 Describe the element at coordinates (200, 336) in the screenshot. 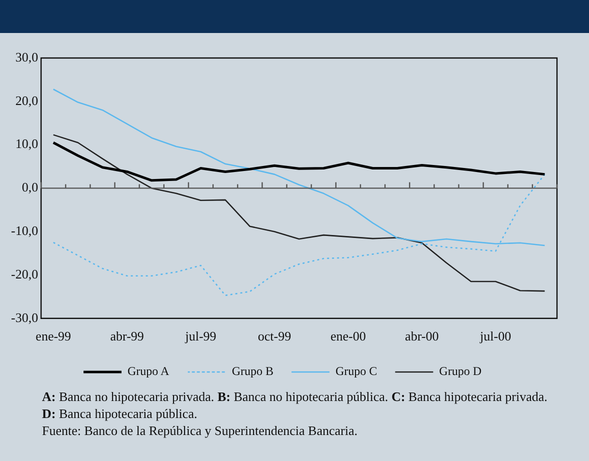

I see `x-tick-label: jul-99` at that location.